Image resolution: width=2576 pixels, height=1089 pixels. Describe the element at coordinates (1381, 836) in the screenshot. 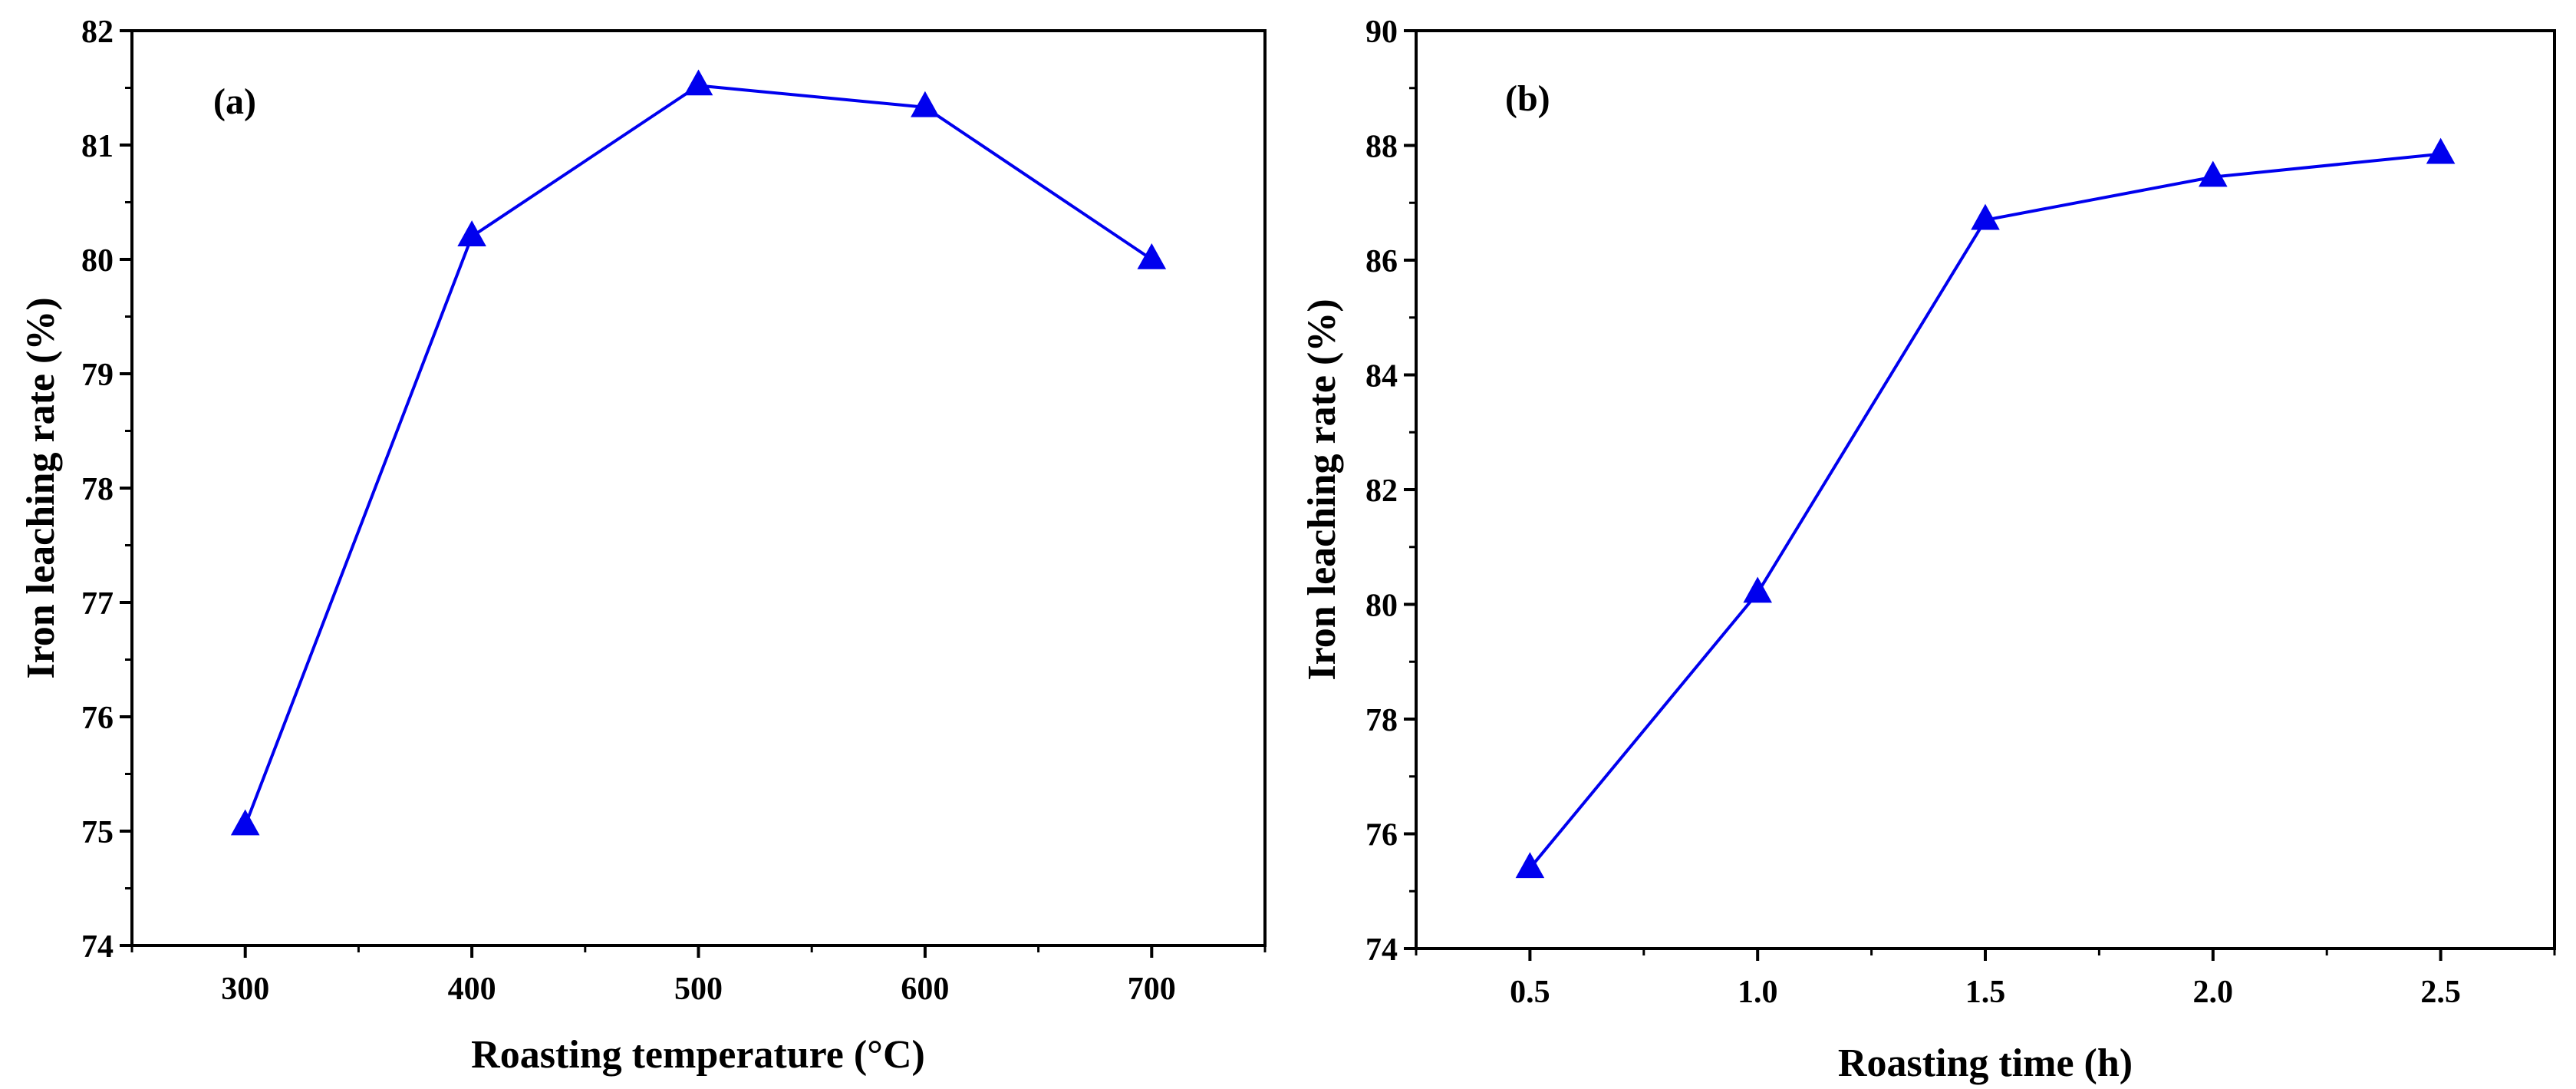

I see `y-tick-label-b: 76` at that location.